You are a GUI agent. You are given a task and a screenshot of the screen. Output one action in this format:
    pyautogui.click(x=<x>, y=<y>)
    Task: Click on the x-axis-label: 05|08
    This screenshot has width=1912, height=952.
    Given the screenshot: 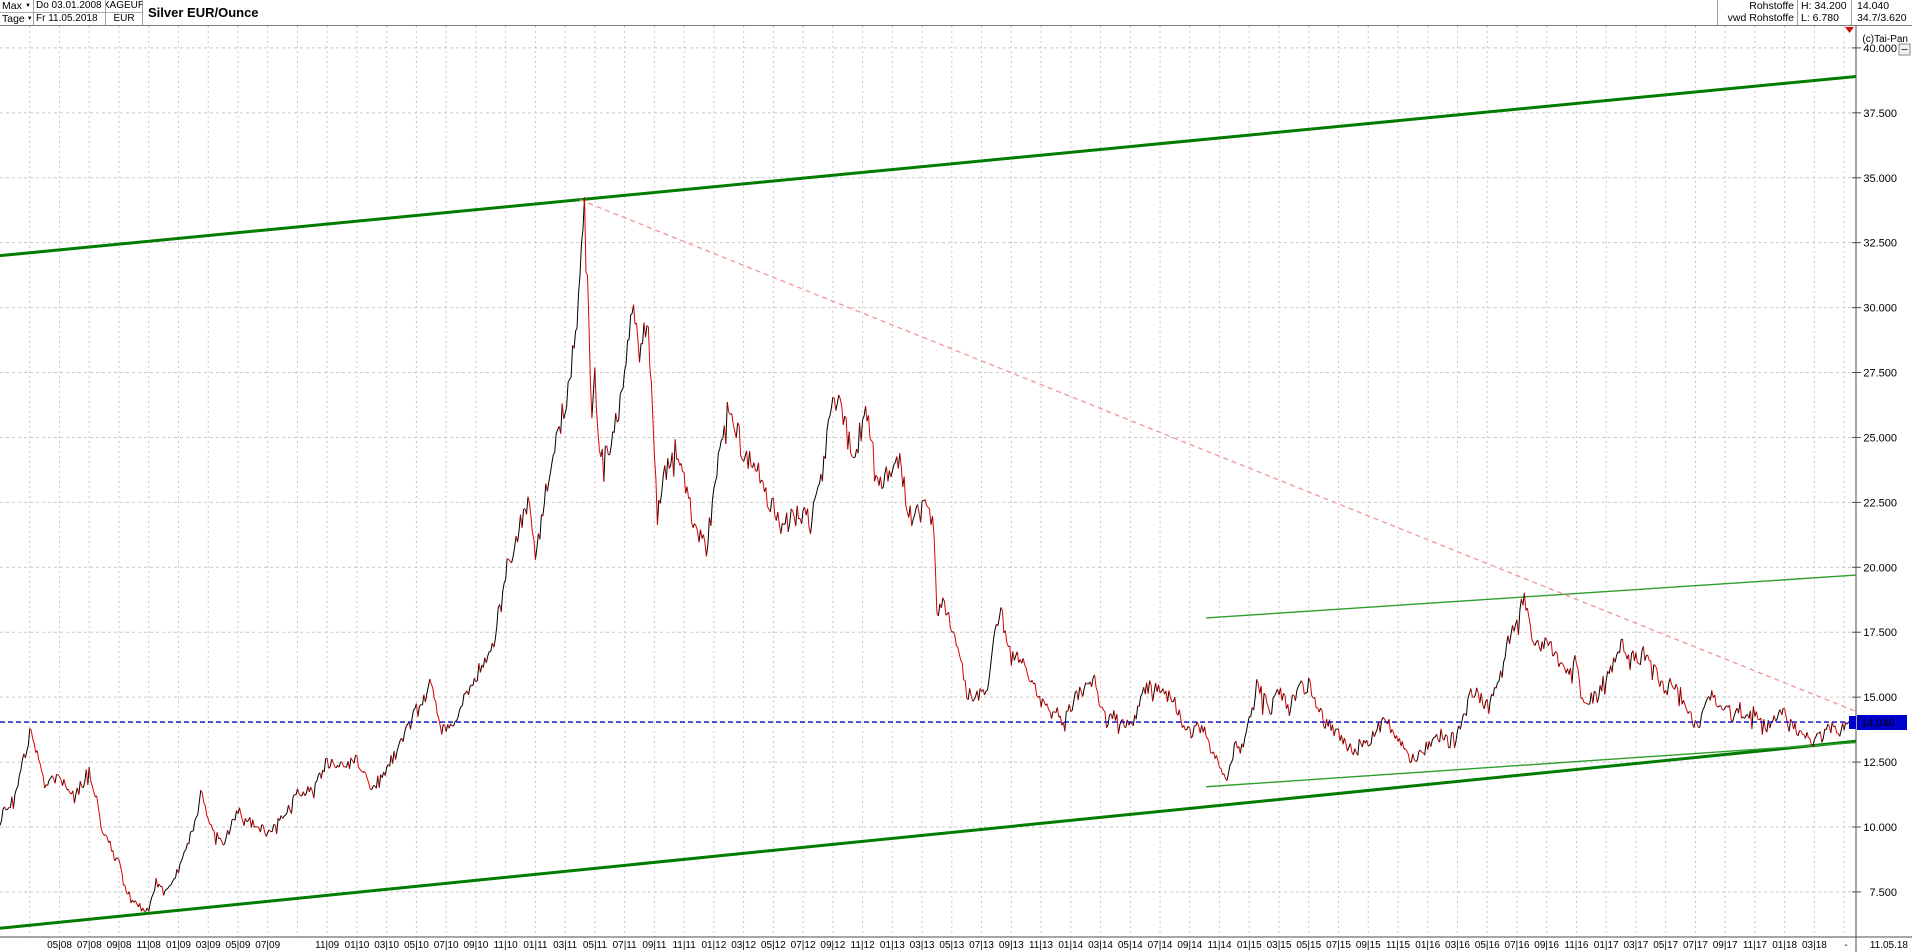 What is the action you would take?
    pyautogui.click(x=59, y=945)
    